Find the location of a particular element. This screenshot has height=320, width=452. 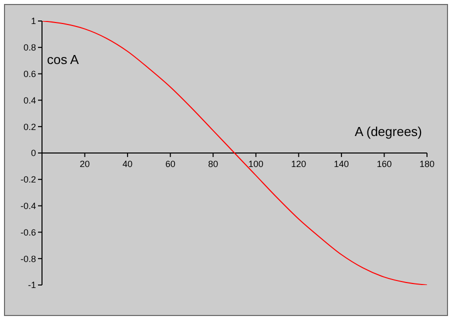

y-tick-label: -0.2 is located at coordinates (28, 179).